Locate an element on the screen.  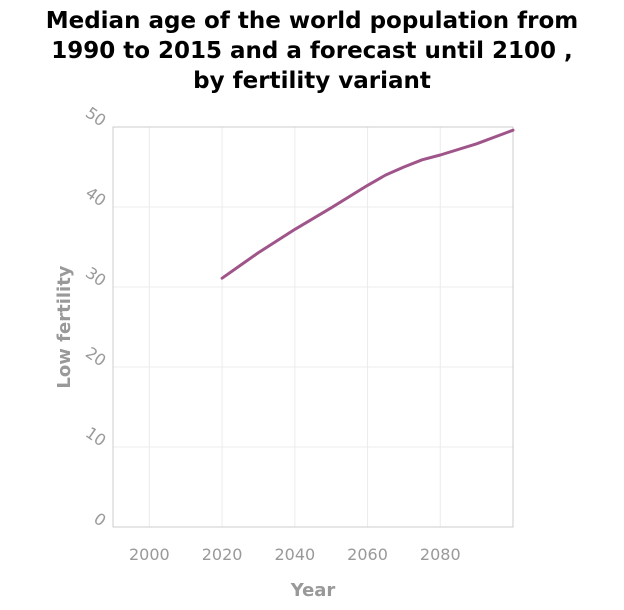
x-tick-label: 2060 is located at coordinates (367, 554).